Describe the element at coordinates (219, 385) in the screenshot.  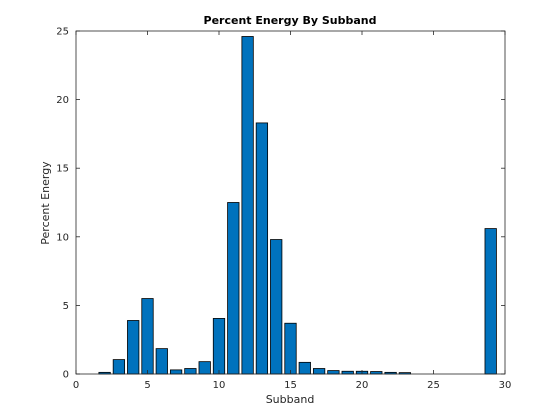
I see `x-tick-label: 10` at that location.